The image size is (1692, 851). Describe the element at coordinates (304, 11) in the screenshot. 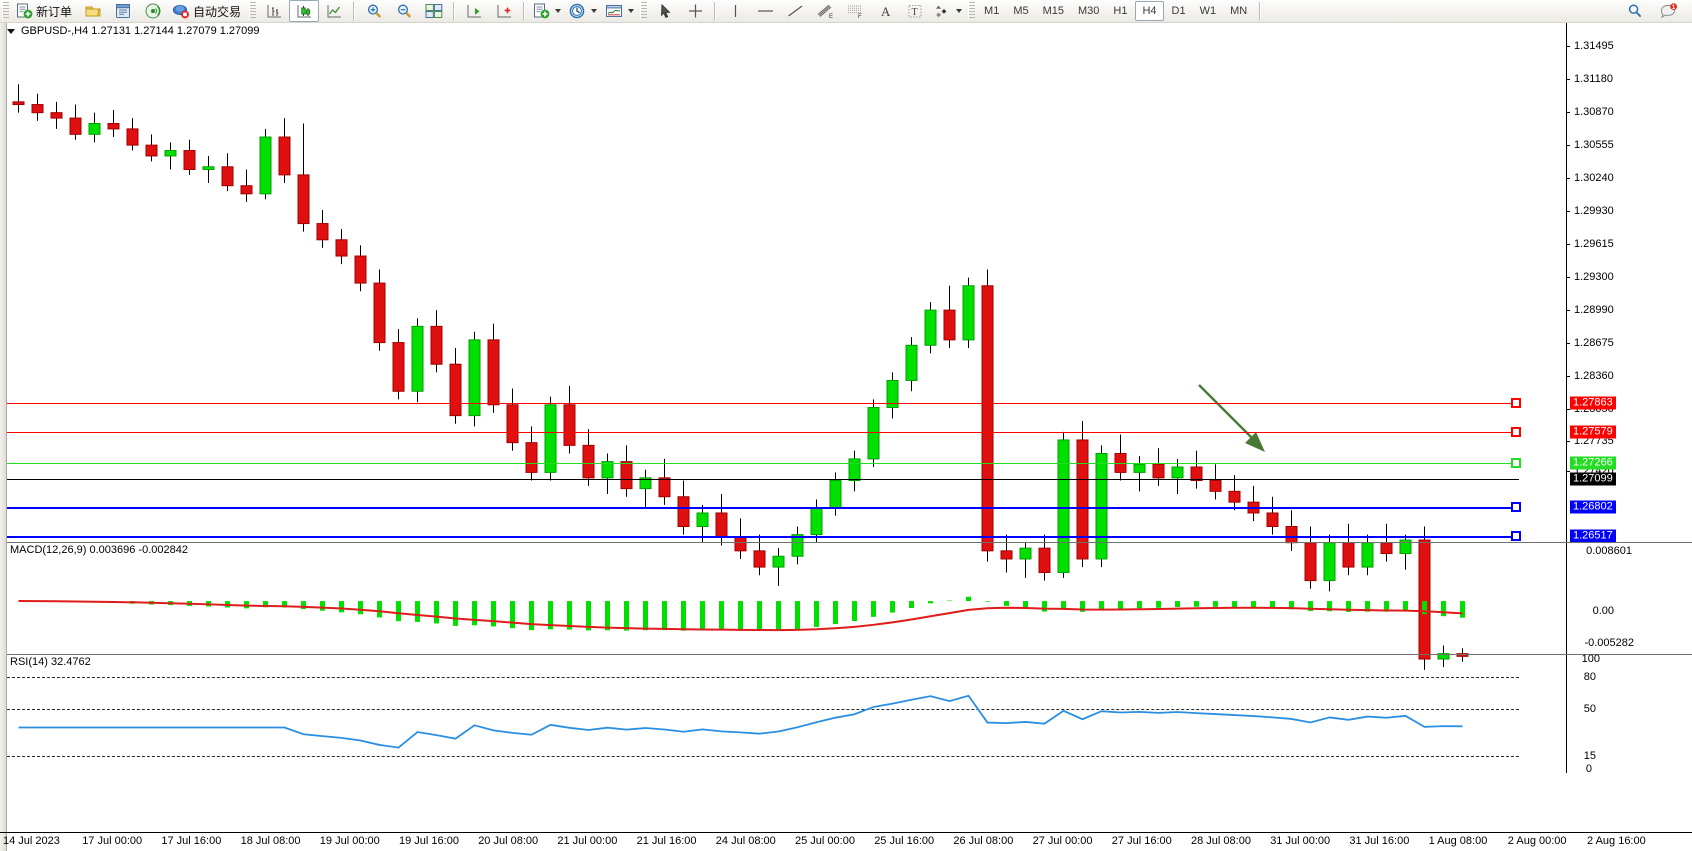

I see `candlestick-chart-button` at that location.